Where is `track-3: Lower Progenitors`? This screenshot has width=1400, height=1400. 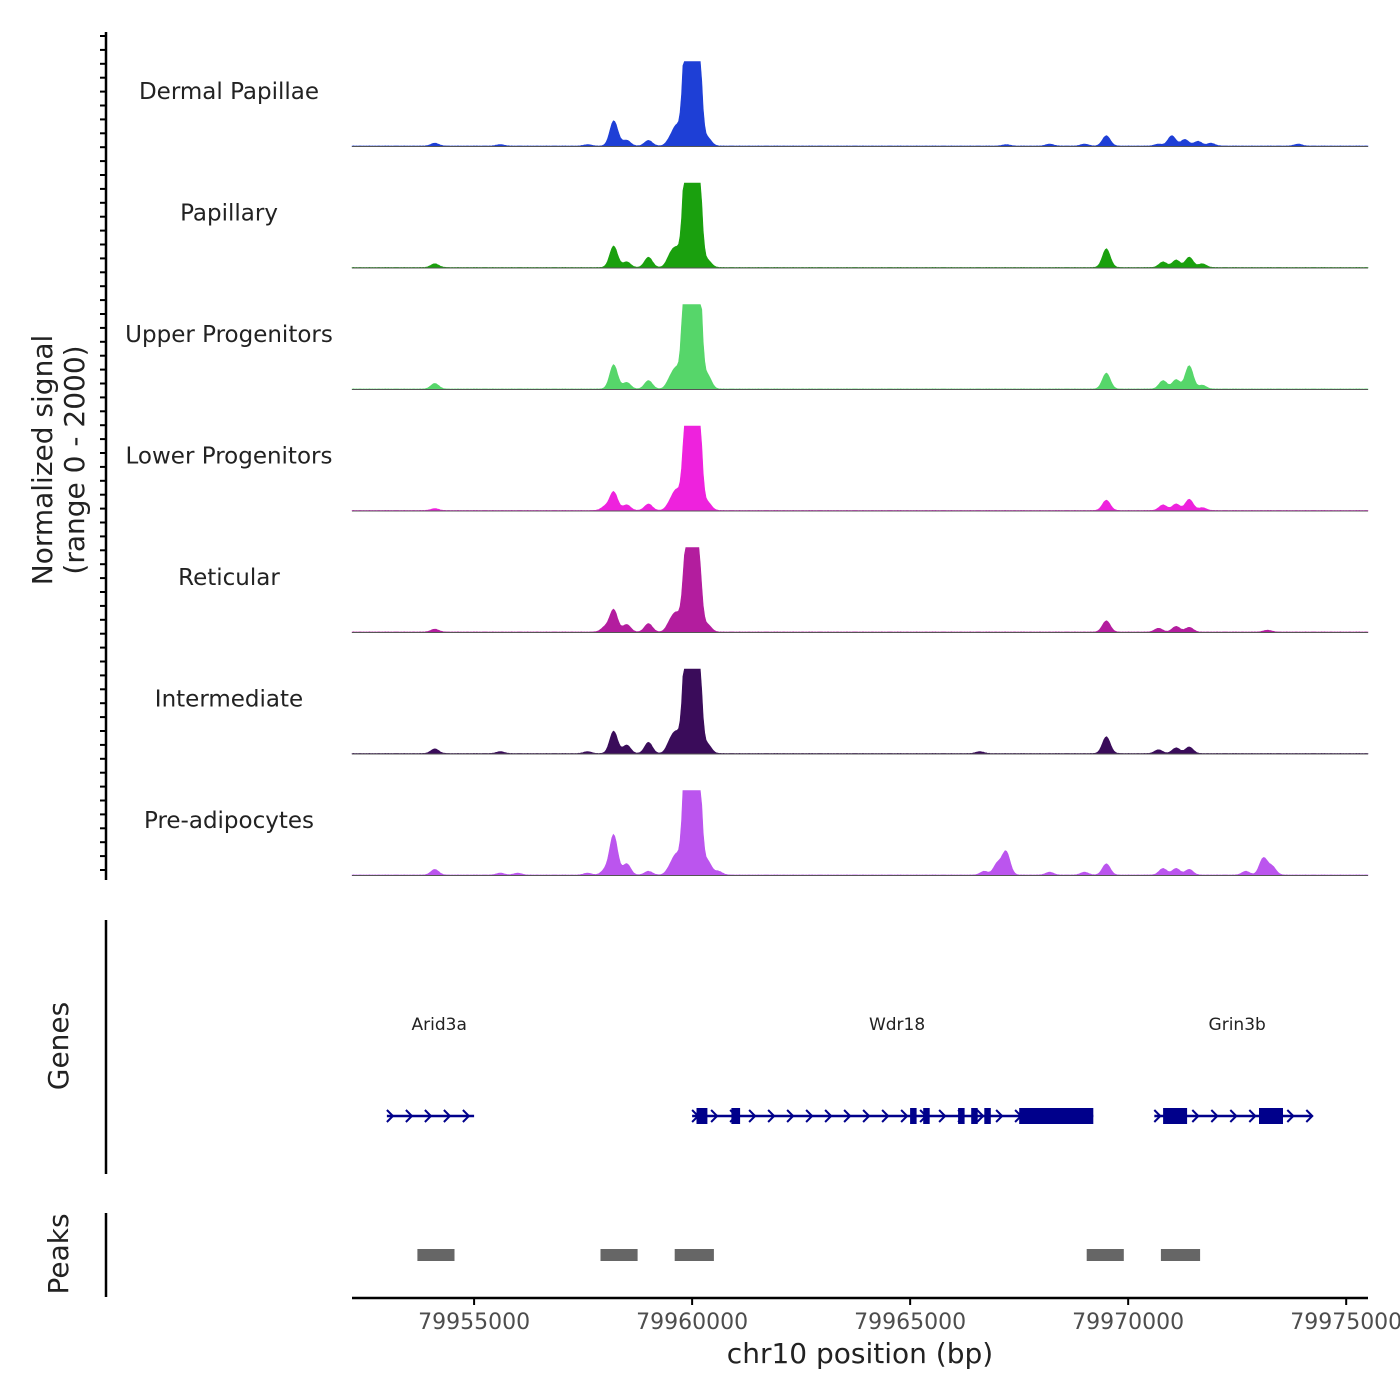 track-3: Lower Progenitors is located at coordinates (747, 468).